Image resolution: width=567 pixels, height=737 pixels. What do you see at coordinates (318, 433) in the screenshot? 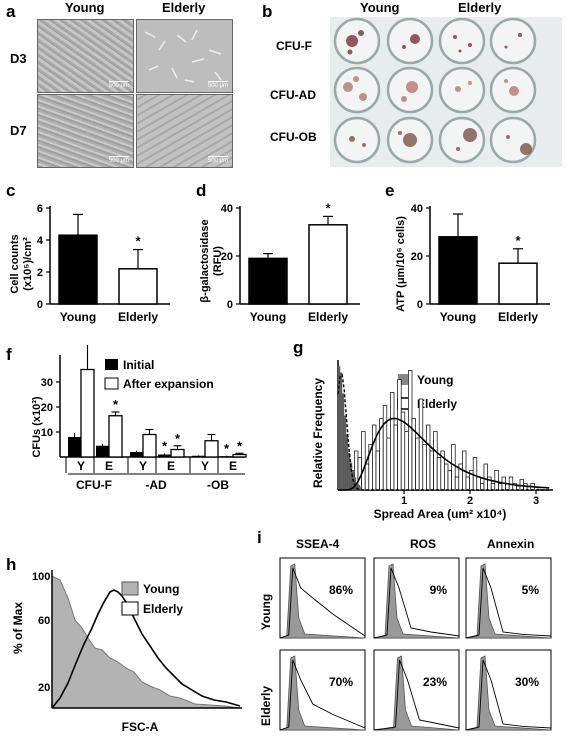
I see `panel-g-ylabel: Relative Frequency` at bounding box center [318, 433].